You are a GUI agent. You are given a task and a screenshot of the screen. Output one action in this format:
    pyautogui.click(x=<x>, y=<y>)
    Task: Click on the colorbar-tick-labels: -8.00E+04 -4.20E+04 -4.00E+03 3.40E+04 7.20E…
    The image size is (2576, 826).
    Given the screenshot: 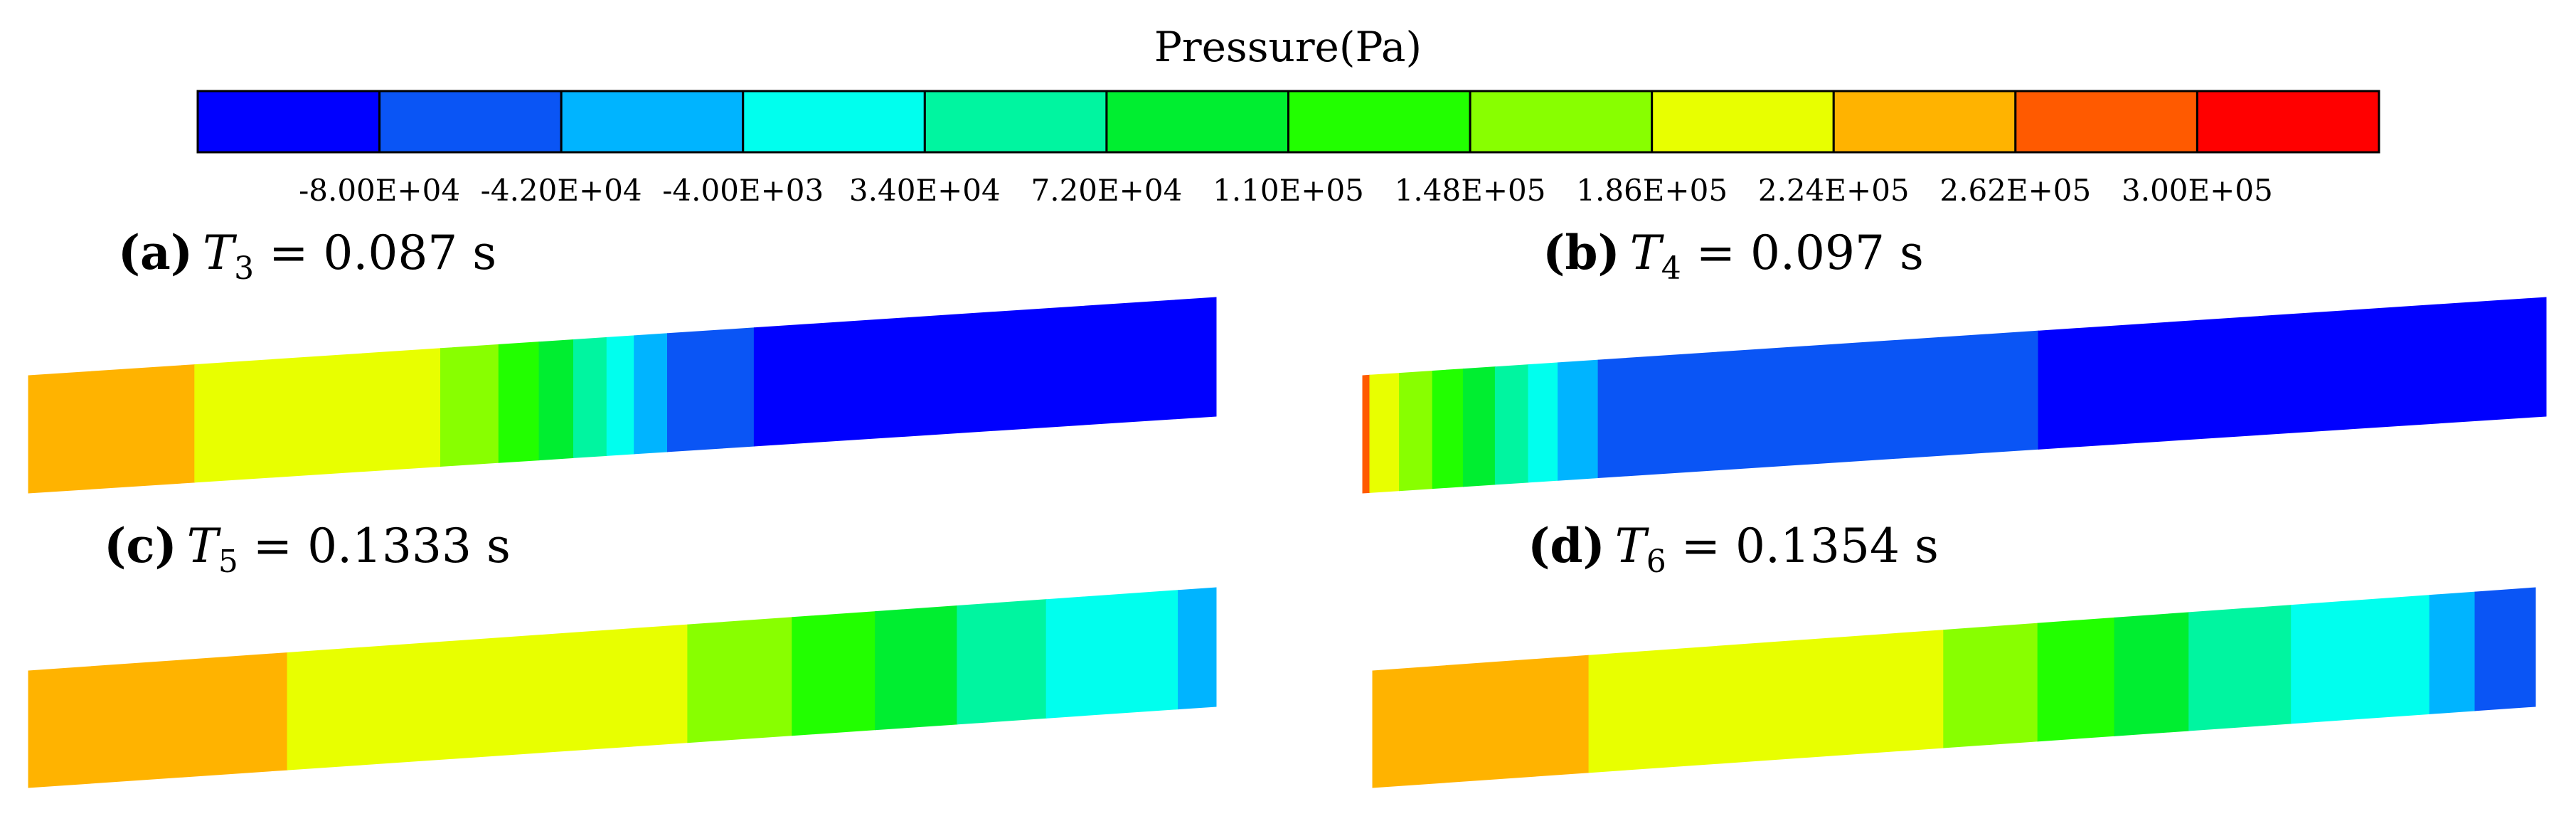 What is the action you would take?
    pyautogui.click(x=1286, y=190)
    